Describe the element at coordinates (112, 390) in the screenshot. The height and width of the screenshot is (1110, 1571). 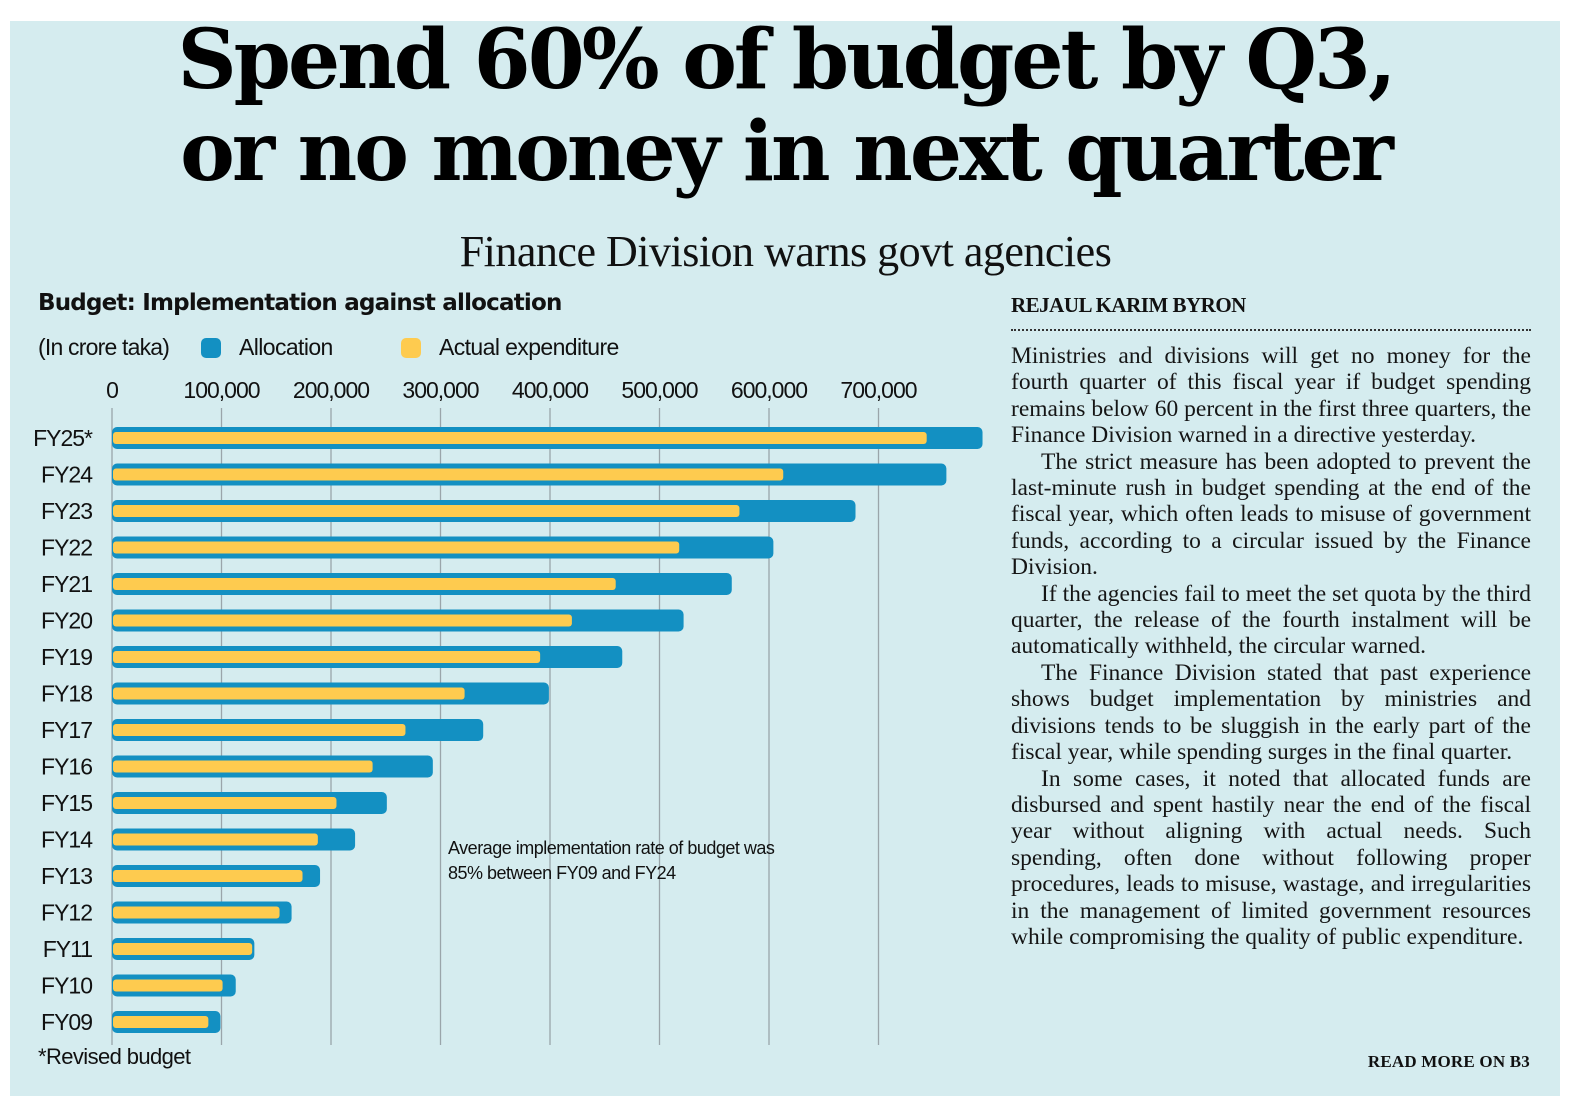
I see `x-tick-label: 0` at that location.